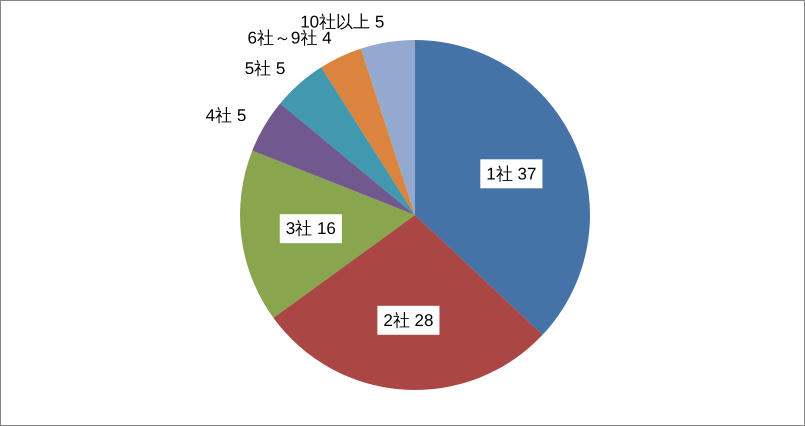 This screenshot has height=426, width=805. What do you see at coordinates (219, 116) in the screenshot?
I see `slice-label: 4社` at bounding box center [219, 116].